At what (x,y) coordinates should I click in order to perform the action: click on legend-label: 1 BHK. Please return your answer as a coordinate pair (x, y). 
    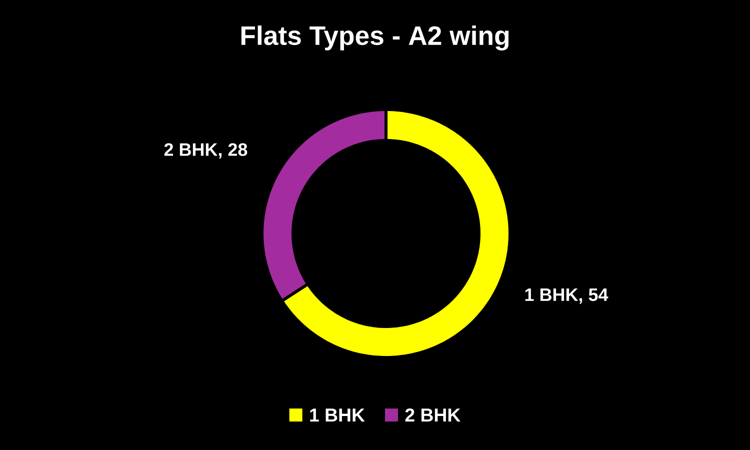
    Looking at the image, I should click on (337, 415).